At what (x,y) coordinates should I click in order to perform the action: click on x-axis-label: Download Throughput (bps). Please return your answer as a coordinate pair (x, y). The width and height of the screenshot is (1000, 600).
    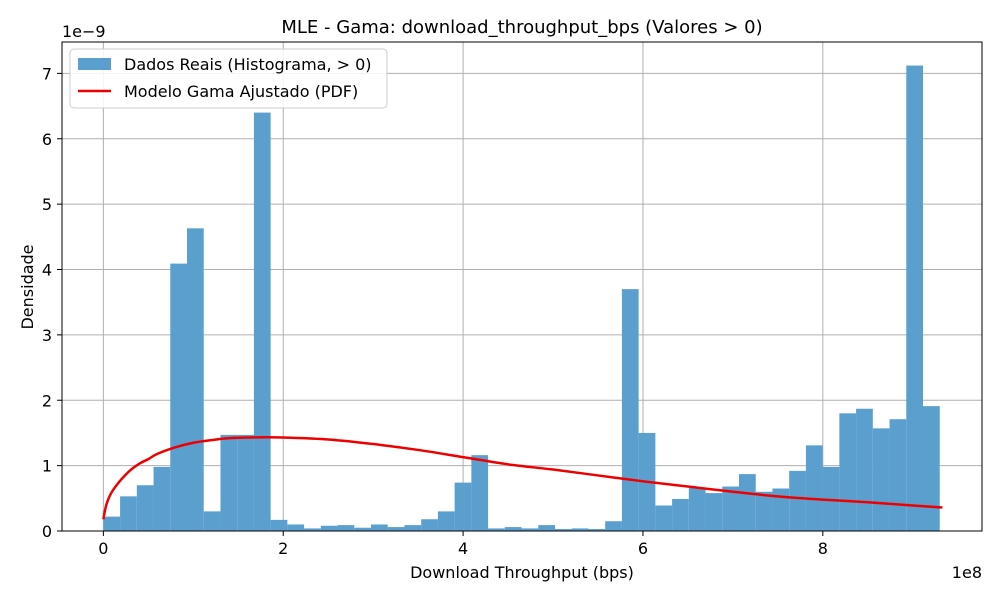
    Looking at the image, I should click on (522, 572).